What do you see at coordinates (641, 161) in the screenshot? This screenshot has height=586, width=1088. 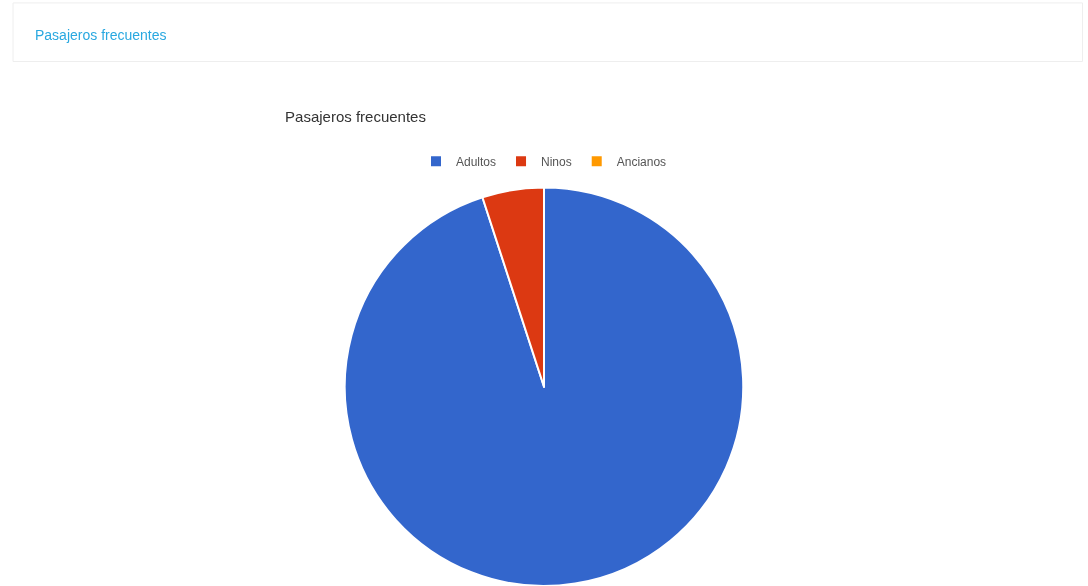 I see `legend-label: Ancianos` at bounding box center [641, 161].